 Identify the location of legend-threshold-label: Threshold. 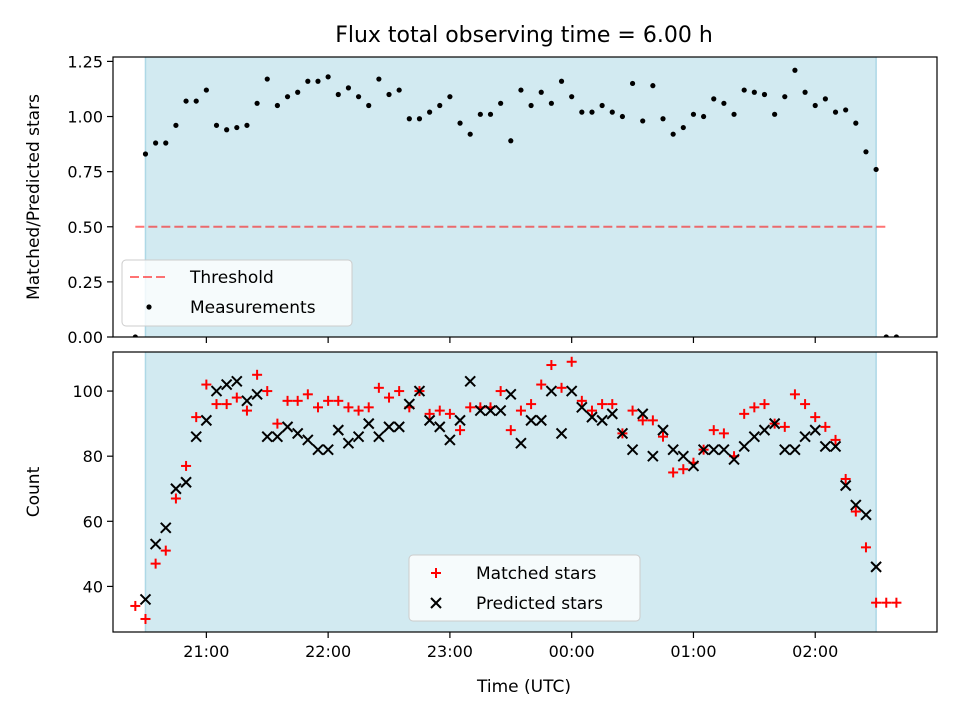
(231, 278).